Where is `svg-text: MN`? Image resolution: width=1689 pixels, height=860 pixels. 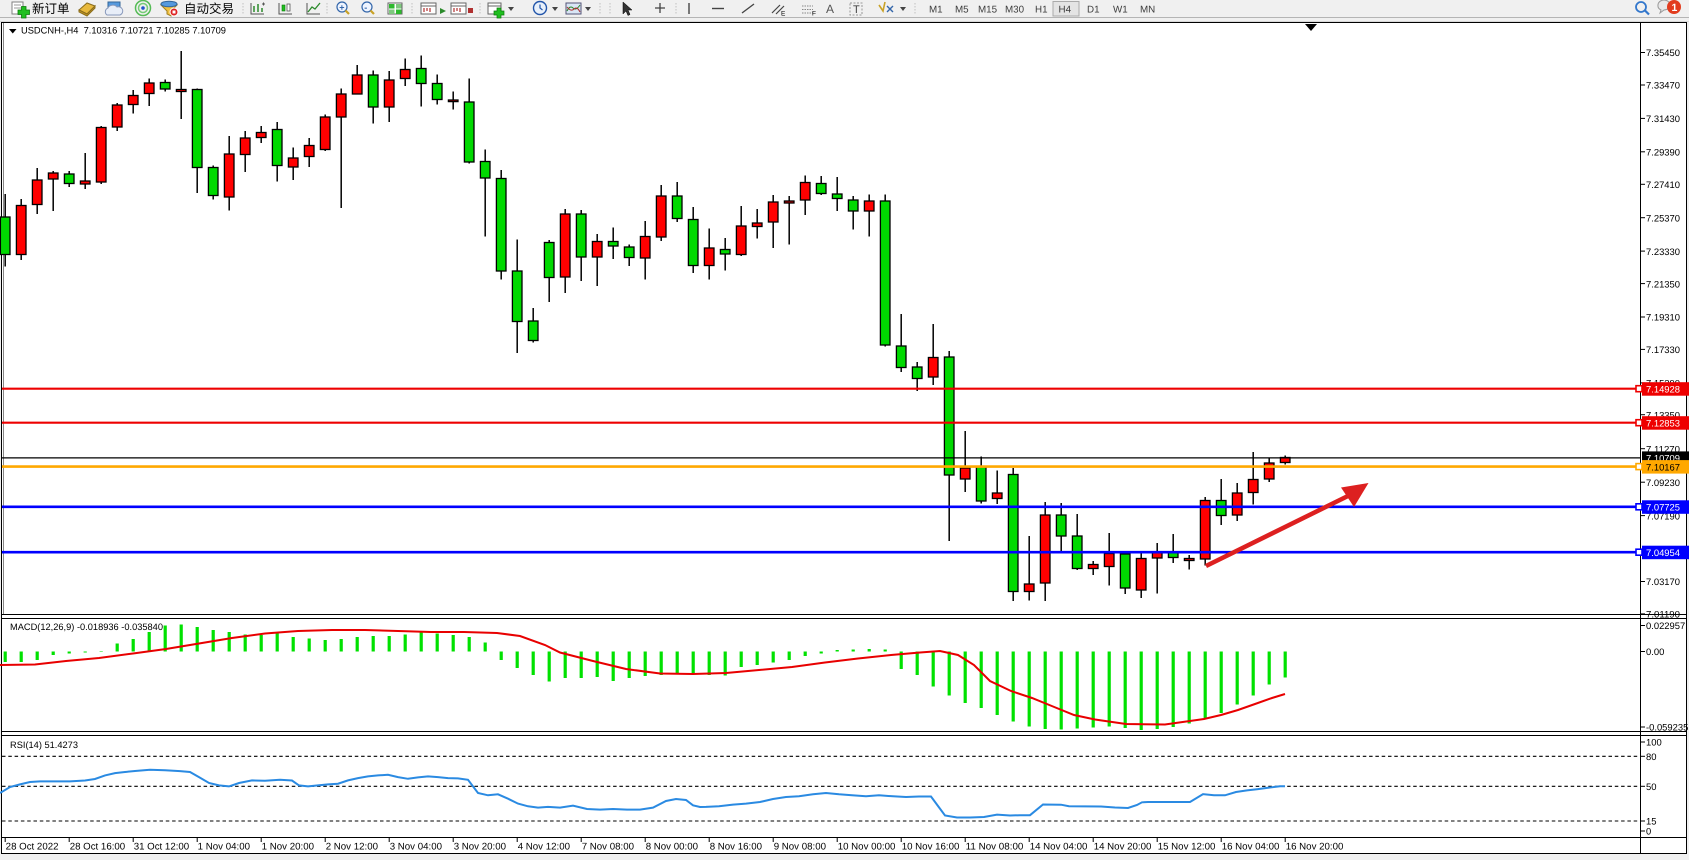 svg-text: MN is located at coordinates (1147, 10).